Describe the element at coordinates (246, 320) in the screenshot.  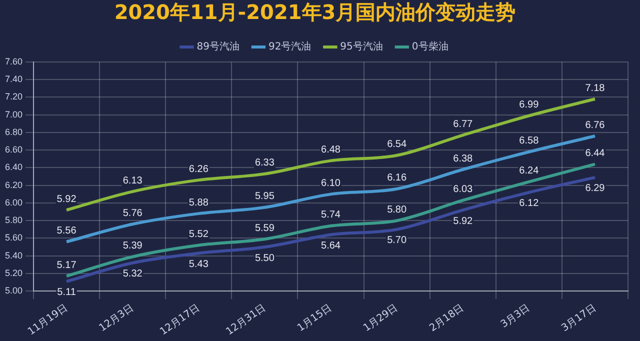
I see `x-tick-label: 12月31日` at that location.